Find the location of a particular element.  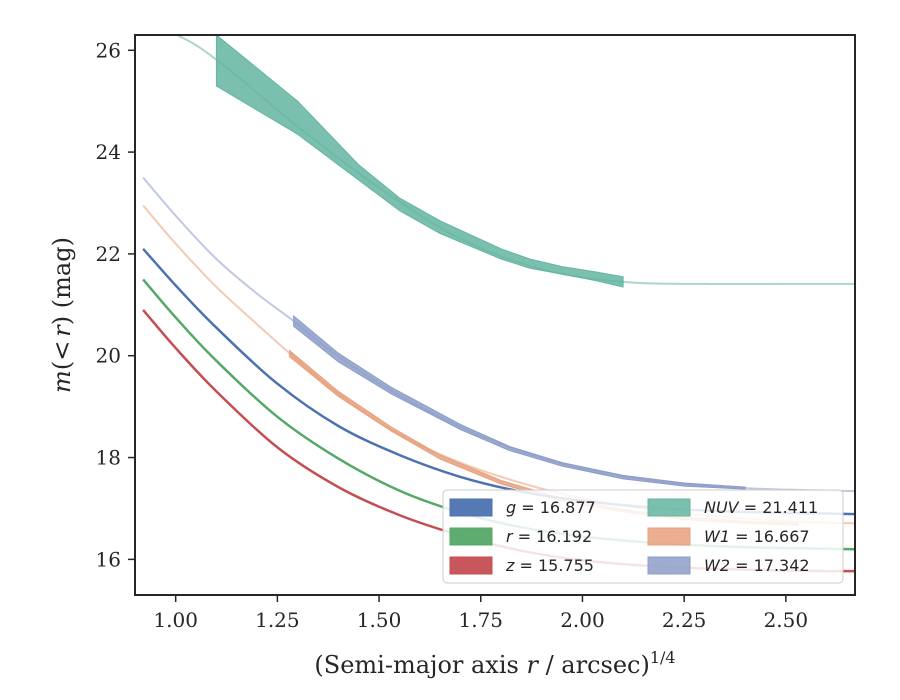

x-tick-label: 1.50 is located at coordinates (379, 620).